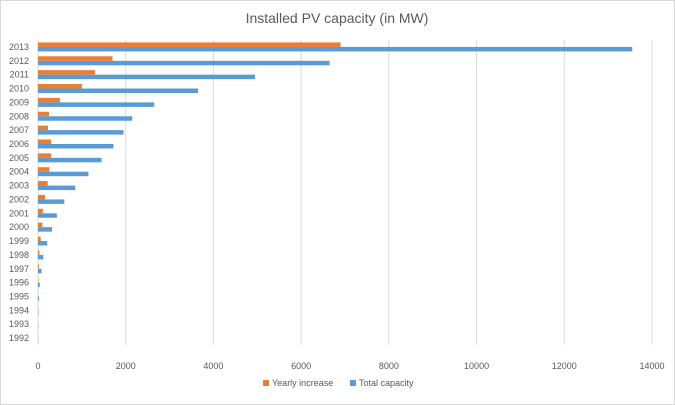  Describe the element at coordinates (19, 116) in the screenshot. I see `y-tick-label: 2008` at that location.